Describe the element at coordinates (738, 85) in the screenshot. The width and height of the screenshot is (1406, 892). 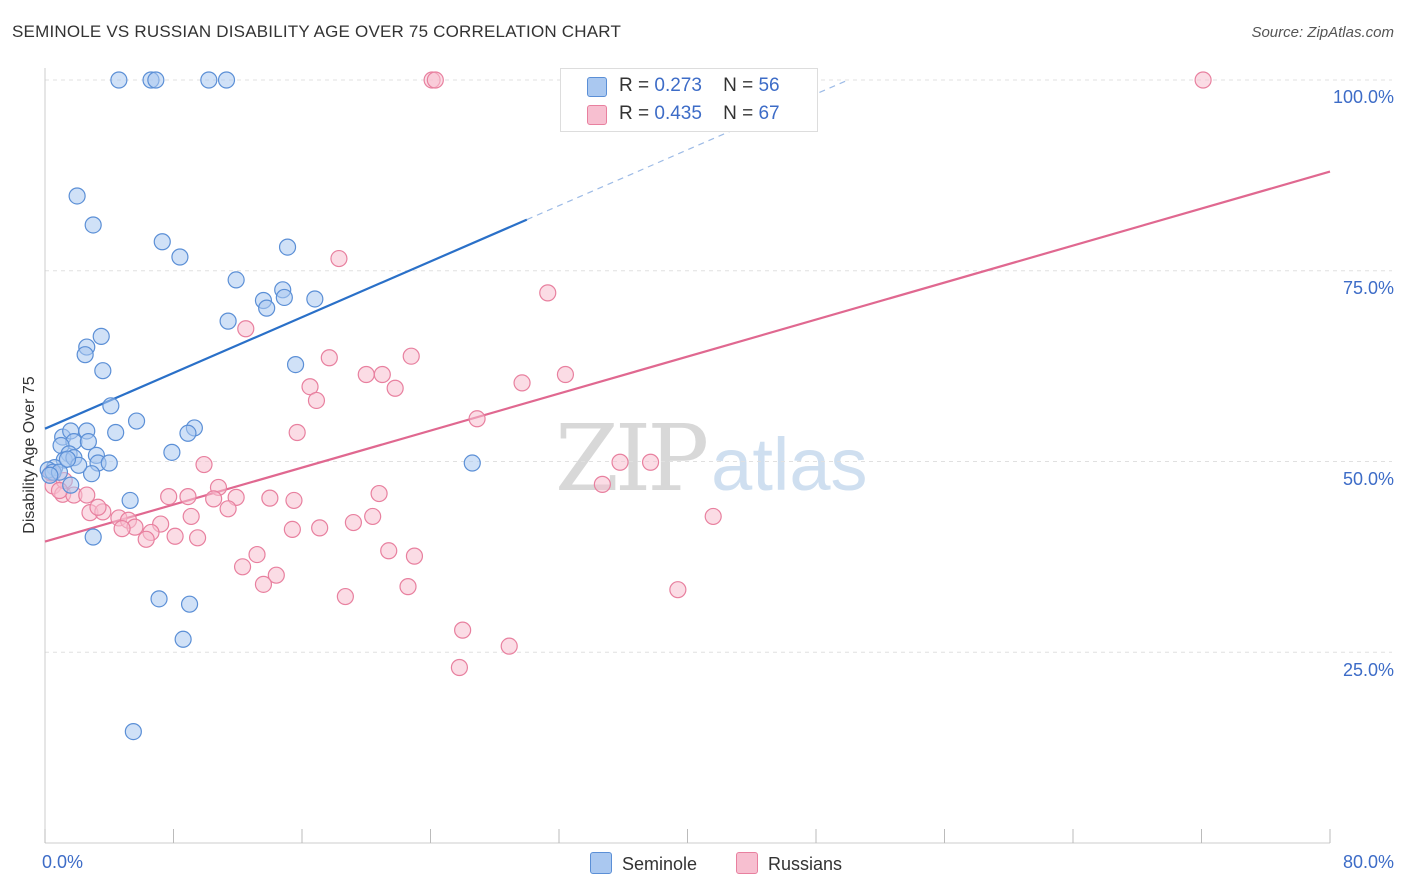
I see `seminole-n-label: N =` at that location.